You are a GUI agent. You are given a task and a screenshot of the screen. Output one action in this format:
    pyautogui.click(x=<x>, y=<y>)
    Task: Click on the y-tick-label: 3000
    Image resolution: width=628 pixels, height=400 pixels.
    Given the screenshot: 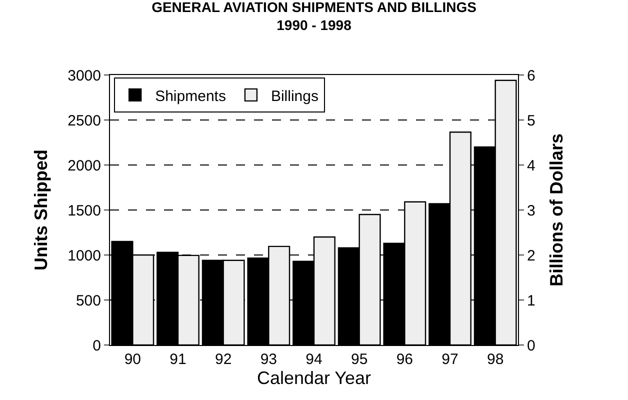 What is the action you would take?
    pyautogui.click(x=84, y=75)
    